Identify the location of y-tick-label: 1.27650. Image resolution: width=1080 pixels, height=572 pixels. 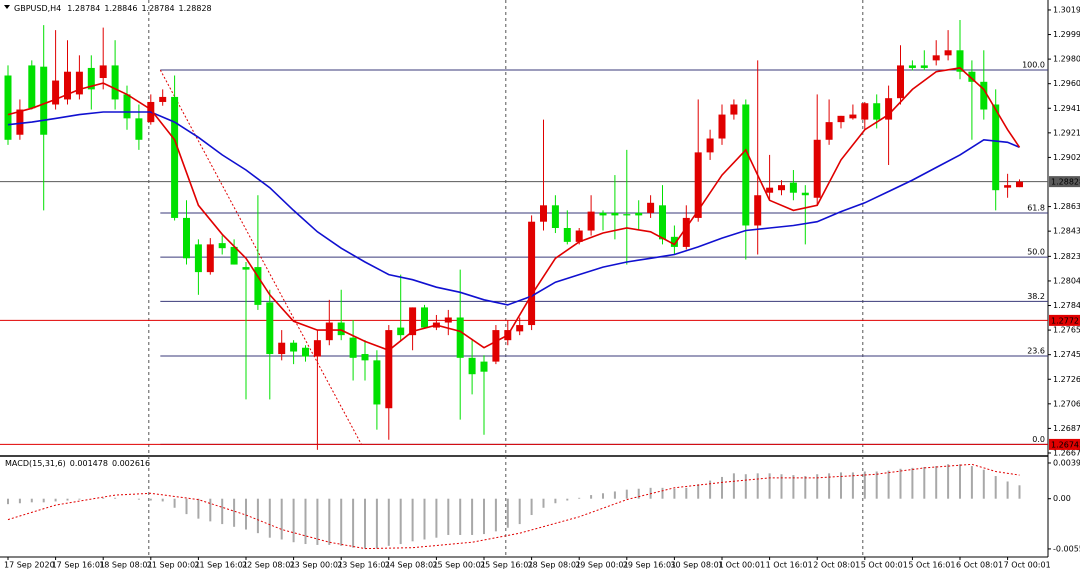
(1066, 330).